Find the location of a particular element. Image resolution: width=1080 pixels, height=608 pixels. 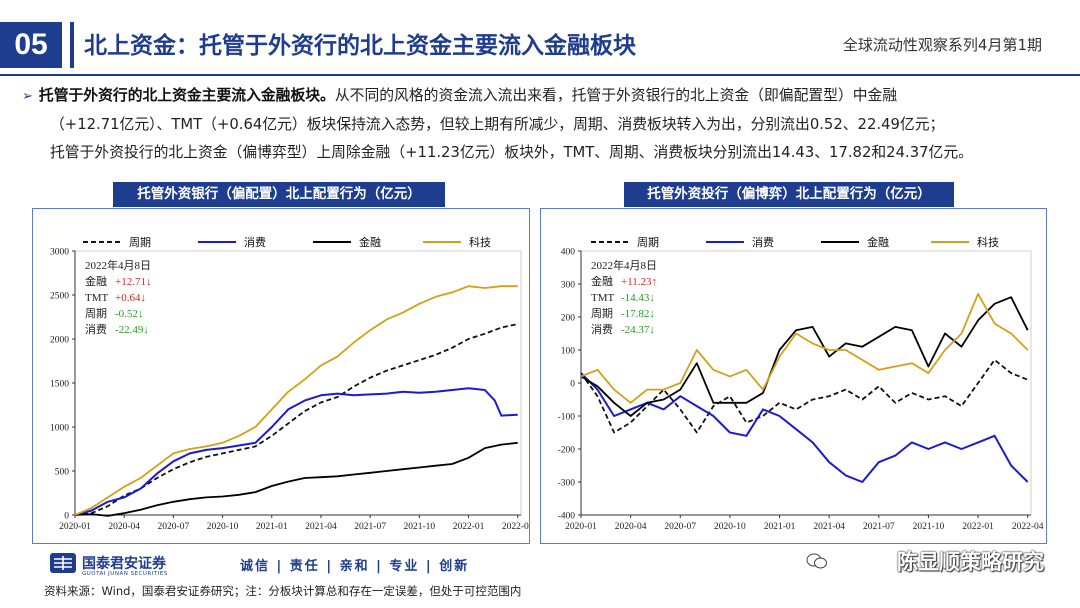

y-tick-label: 500 is located at coordinates (62, 473).